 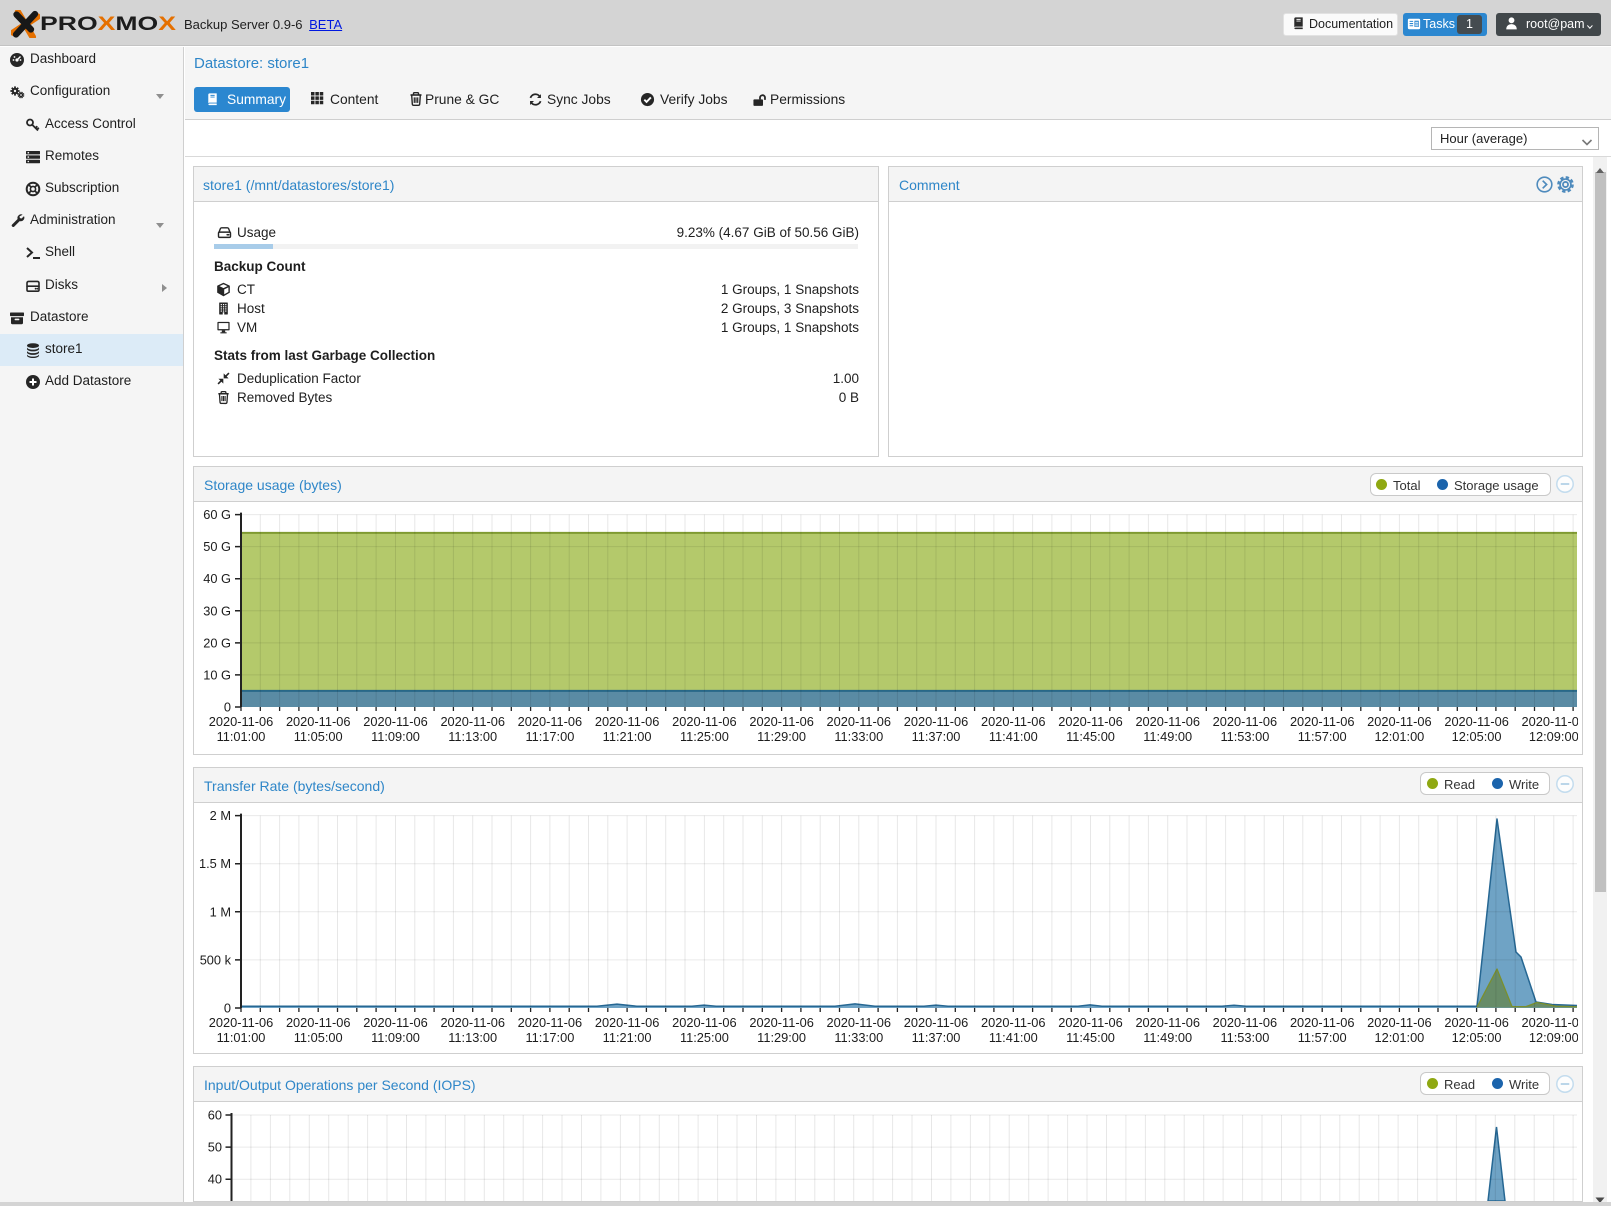 I want to click on svg-text: 50 G, so click(x=217, y=546).